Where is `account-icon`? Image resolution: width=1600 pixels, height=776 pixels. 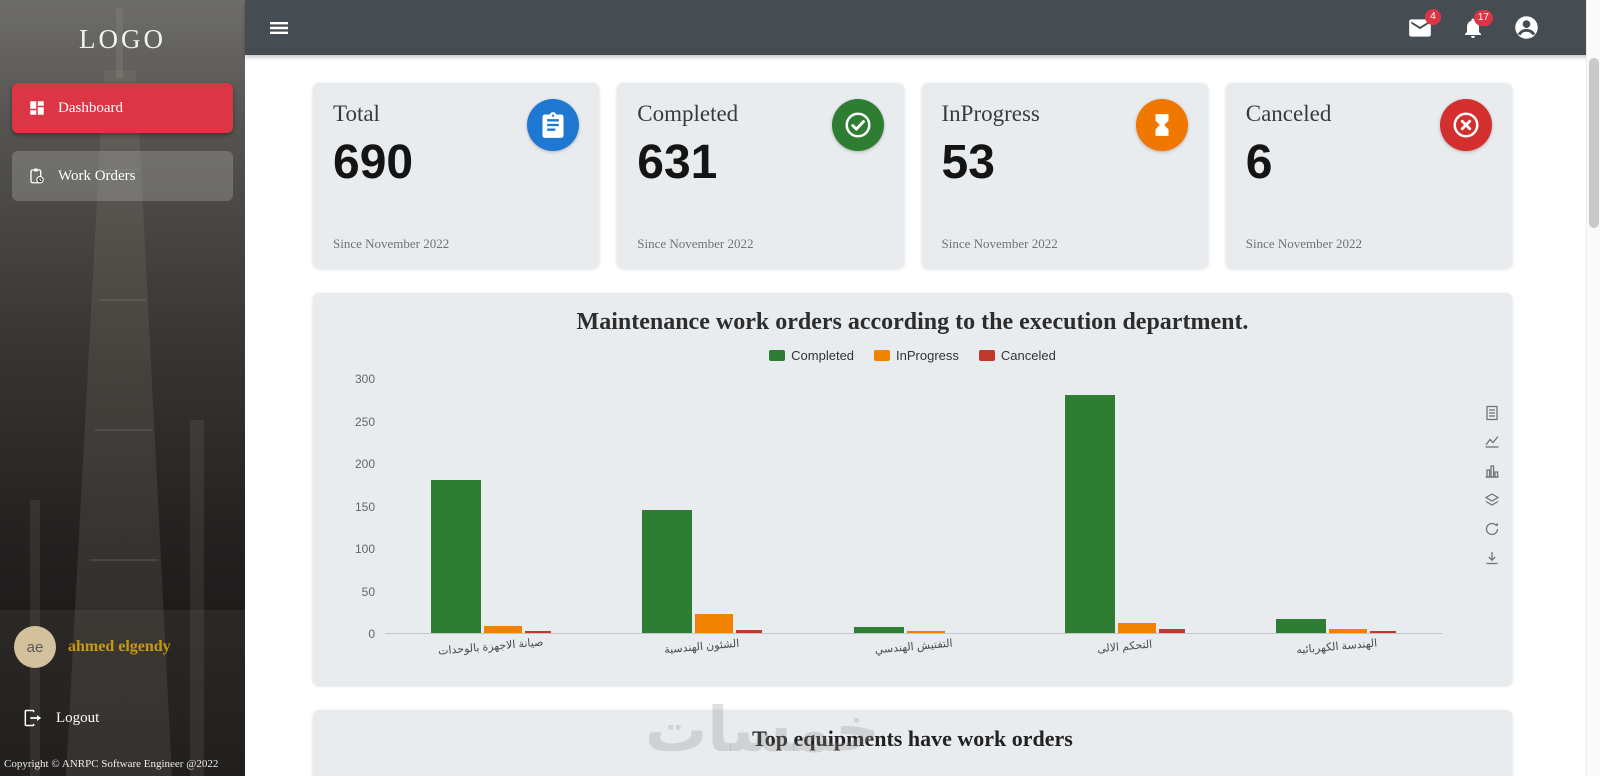
account-icon is located at coordinates (1526, 27).